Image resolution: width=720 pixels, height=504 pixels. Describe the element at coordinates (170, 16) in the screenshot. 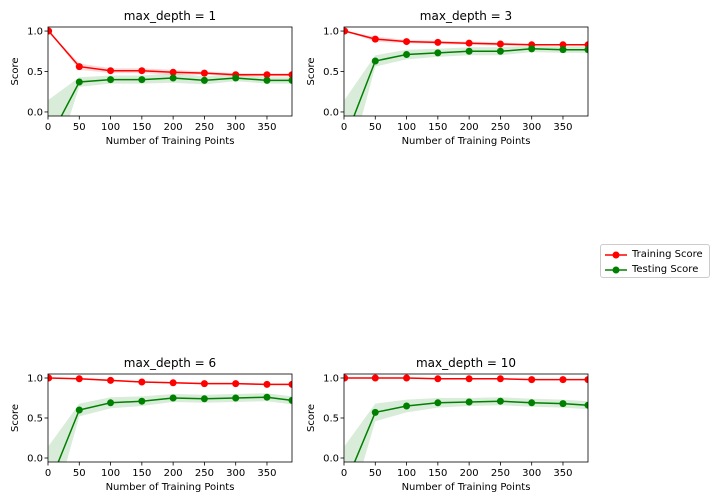

I see `subplot-title: max_depth = 1` at that location.